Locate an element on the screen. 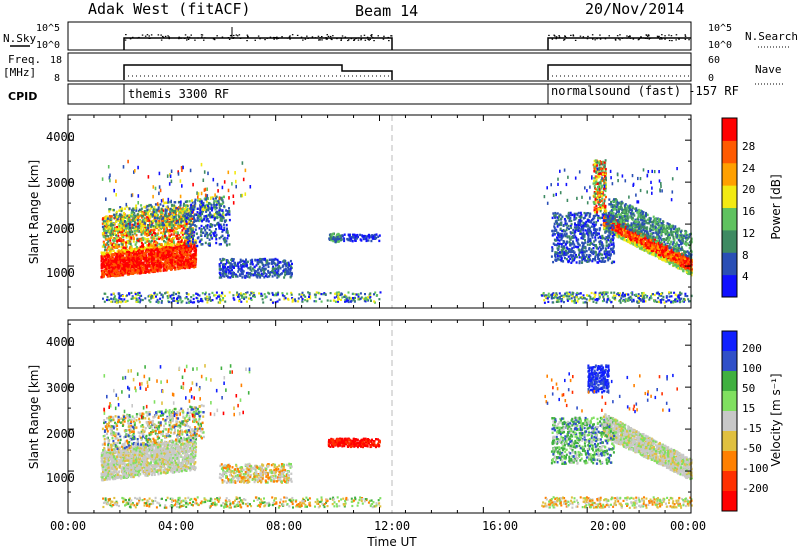  nave-tick-bottom: 0 is located at coordinates (711, 78).